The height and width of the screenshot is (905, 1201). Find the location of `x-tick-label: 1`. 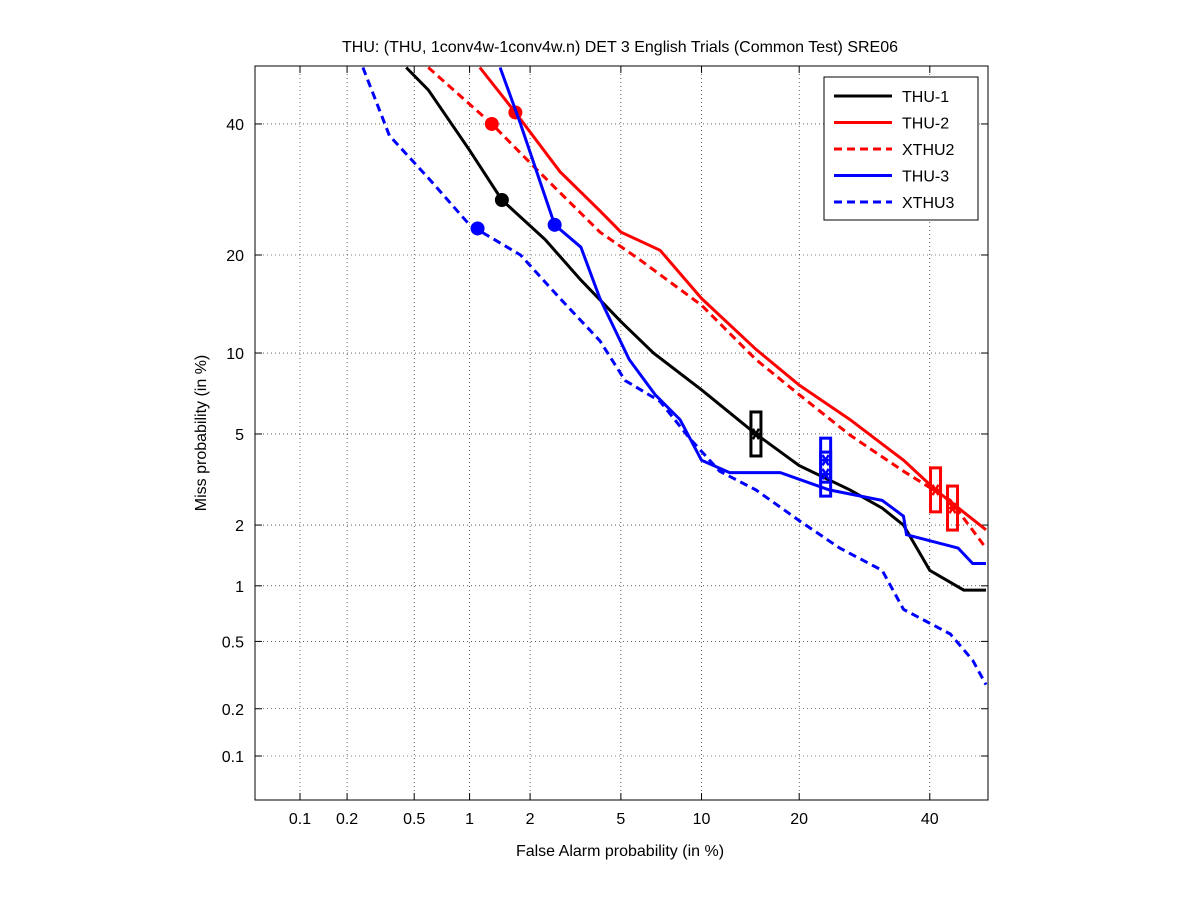

x-tick-label: 1 is located at coordinates (469, 819).